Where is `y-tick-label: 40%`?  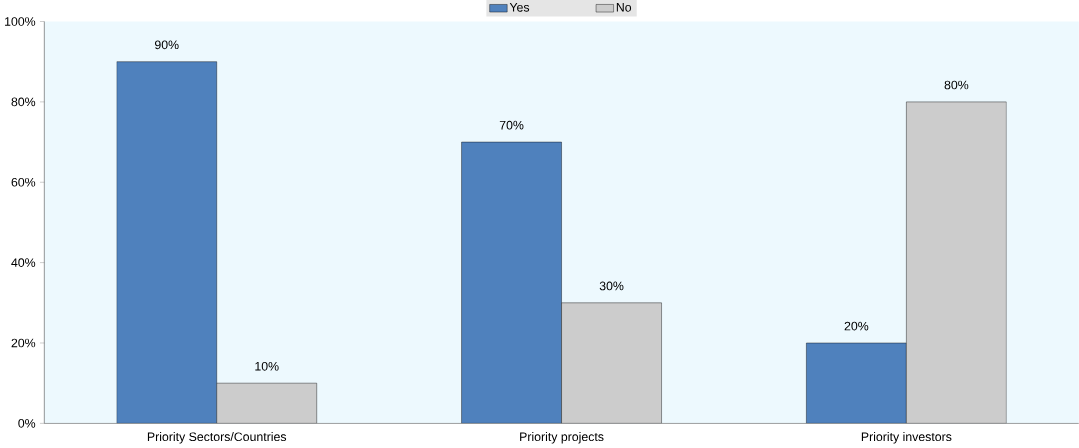
y-tick-label: 40% is located at coordinates (23, 263).